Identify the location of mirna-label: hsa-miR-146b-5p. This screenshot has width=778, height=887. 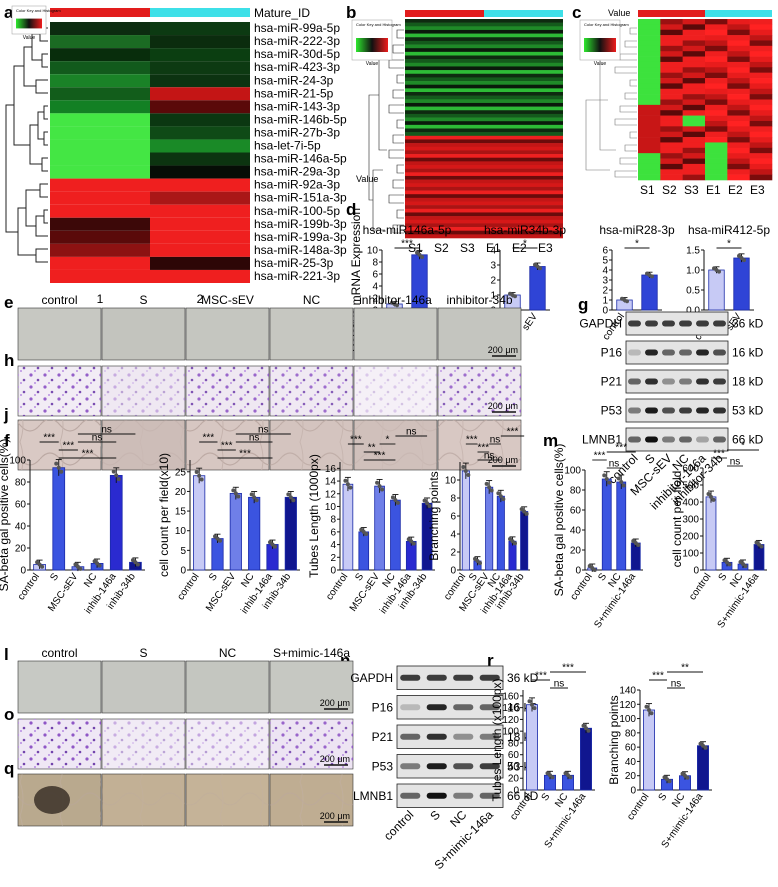
(300, 119).